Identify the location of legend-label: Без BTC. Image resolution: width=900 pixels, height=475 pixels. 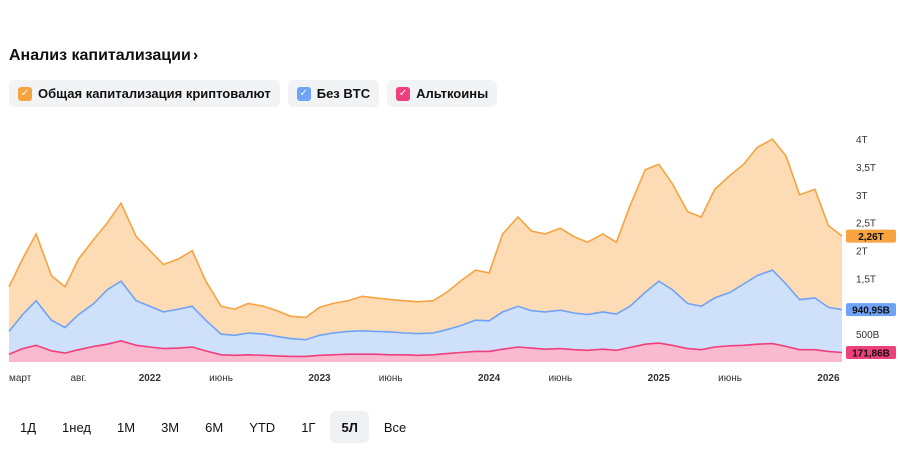
(343, 93).